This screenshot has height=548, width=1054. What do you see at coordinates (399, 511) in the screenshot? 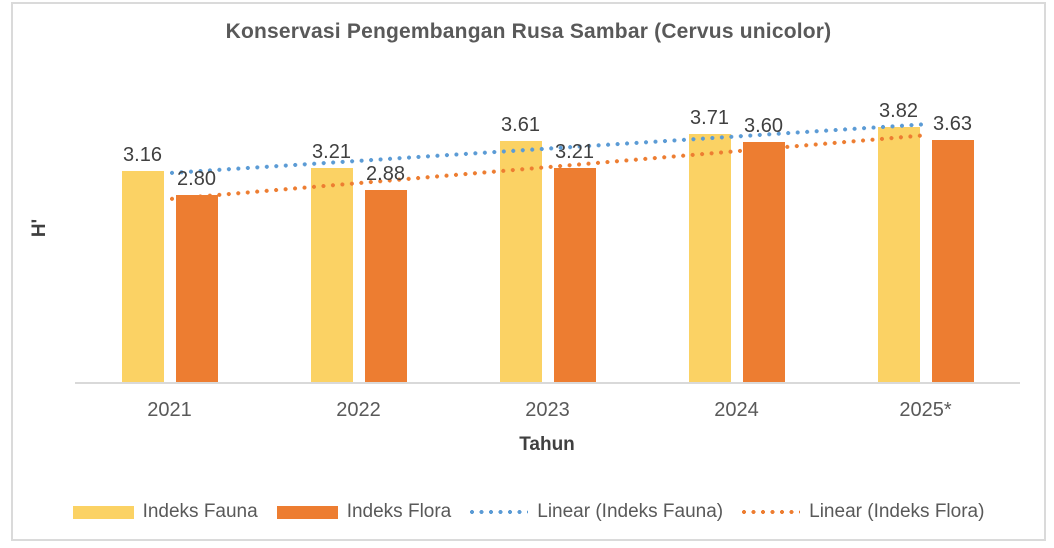
I see `legend-label-indeks-flora: Indeks Flora` at bounding box center [399, 511].